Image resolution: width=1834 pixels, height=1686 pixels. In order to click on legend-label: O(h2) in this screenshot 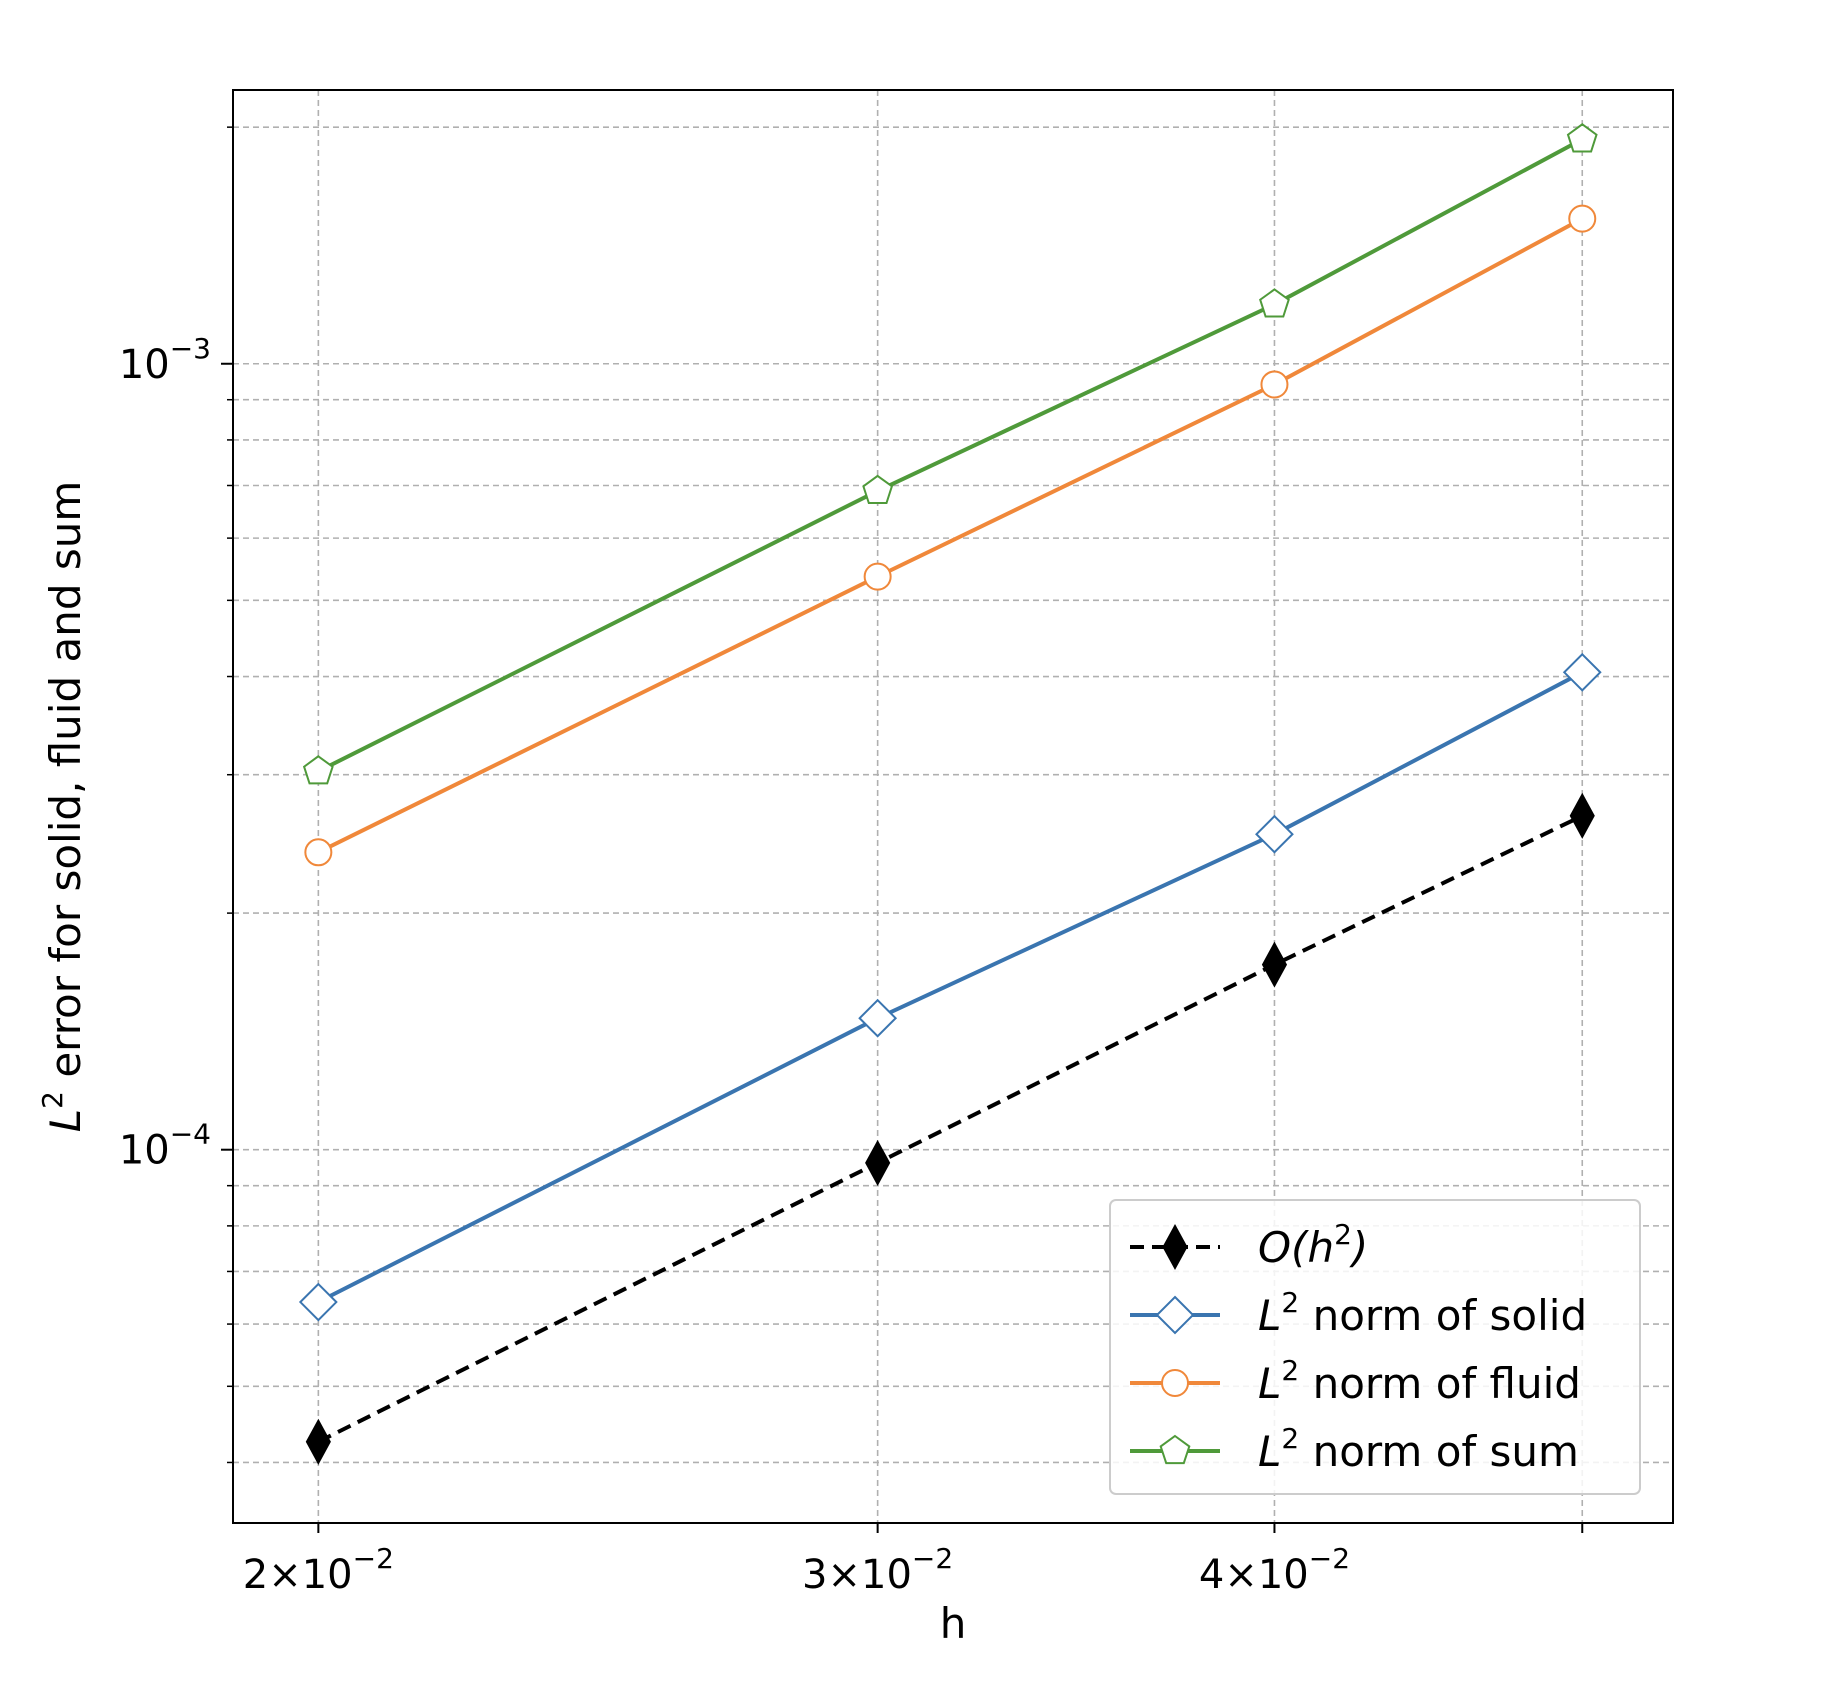, I will do `click(1313, 1245)`.